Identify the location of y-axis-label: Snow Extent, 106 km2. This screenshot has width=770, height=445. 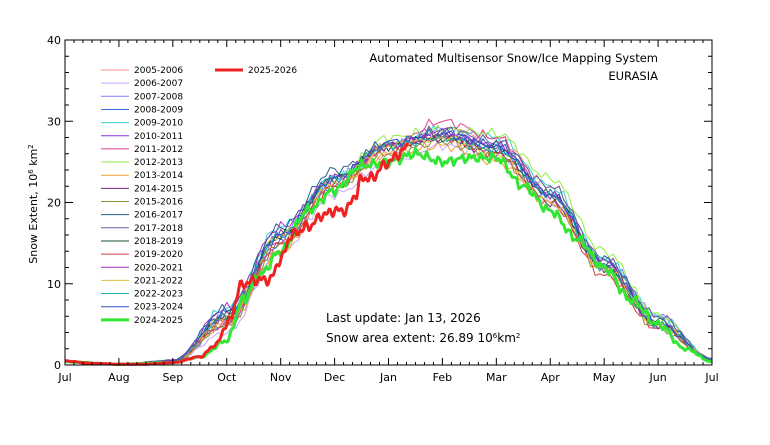
(33, 204).